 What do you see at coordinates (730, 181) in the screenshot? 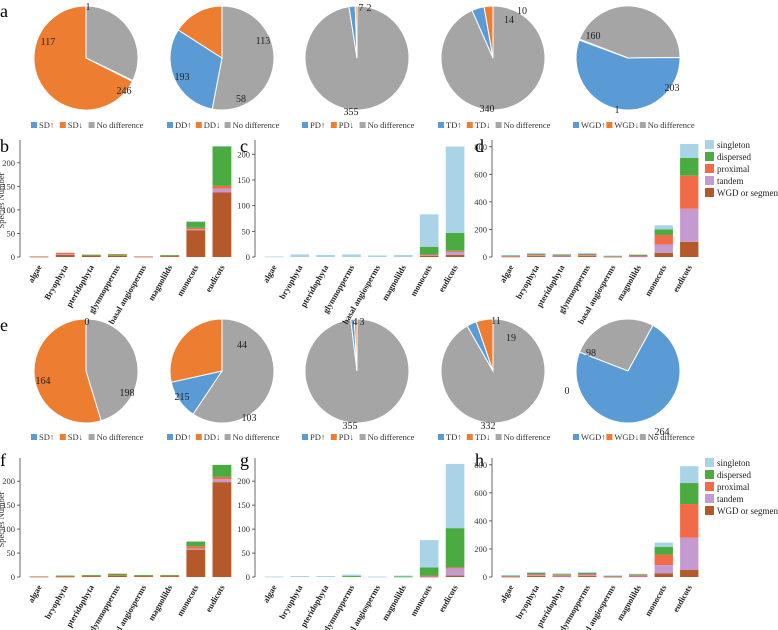
I see `legend-d-label: tandem` at bounding box center [730, 181].